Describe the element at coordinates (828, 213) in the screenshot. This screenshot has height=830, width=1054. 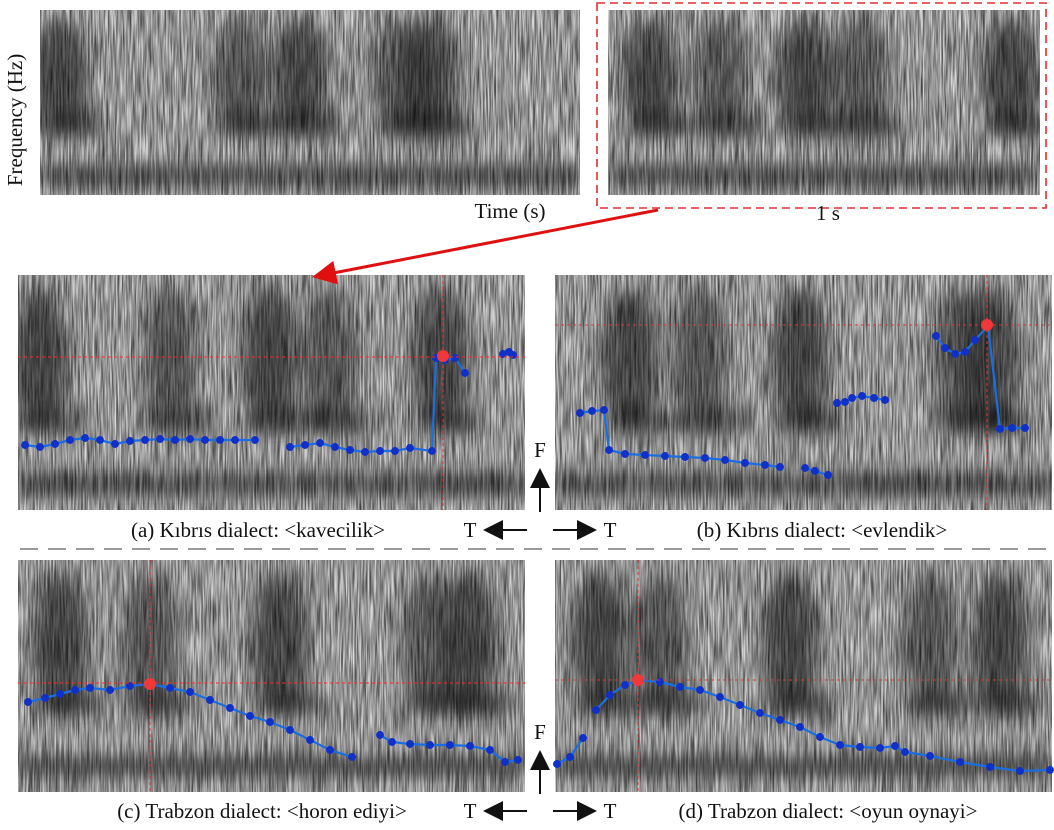
I see `scale-label: 1 s` at that location.